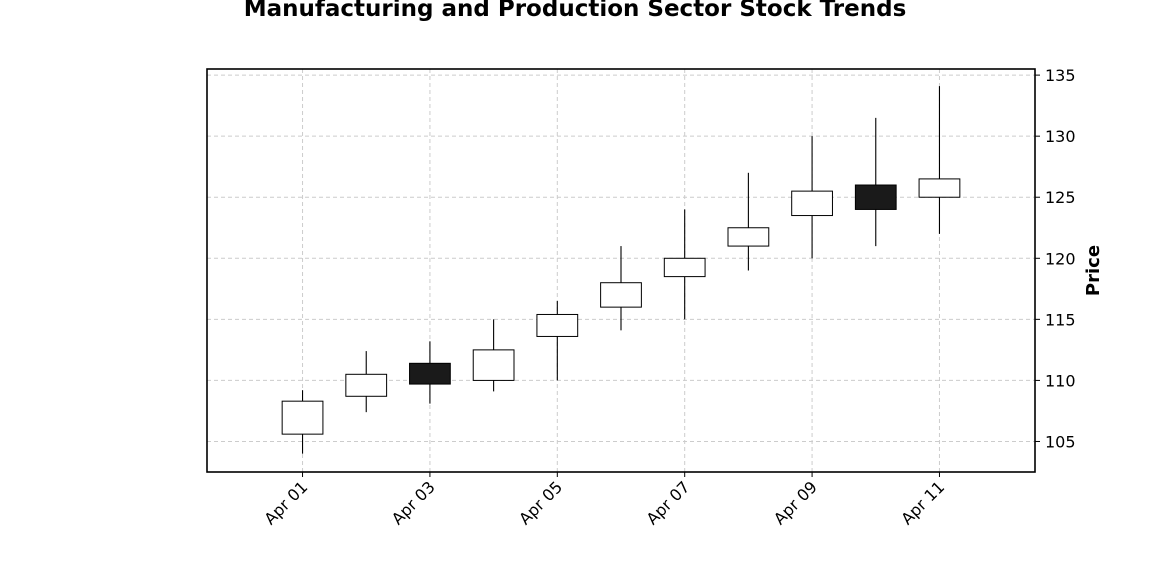  Describe the element at coordinates (1060, 380) in the screenshot. I see `y-tick-label: 110` at that location.